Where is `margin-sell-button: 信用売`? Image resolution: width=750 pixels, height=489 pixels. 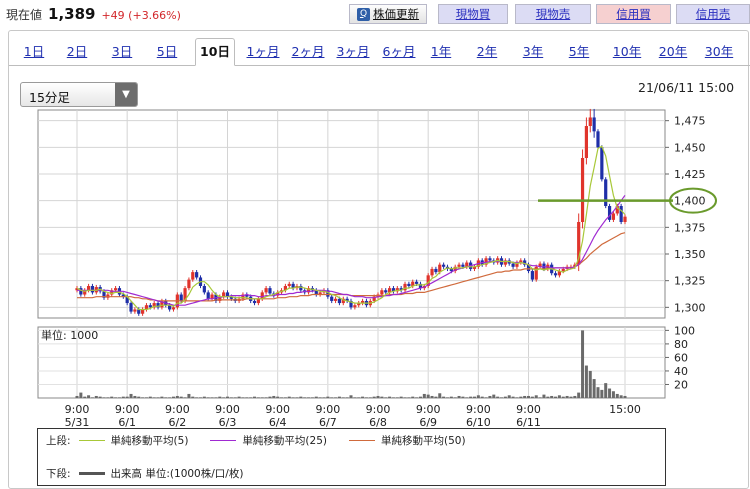 margin-sell-button: 信用売 is located at coordinates (713, 14).